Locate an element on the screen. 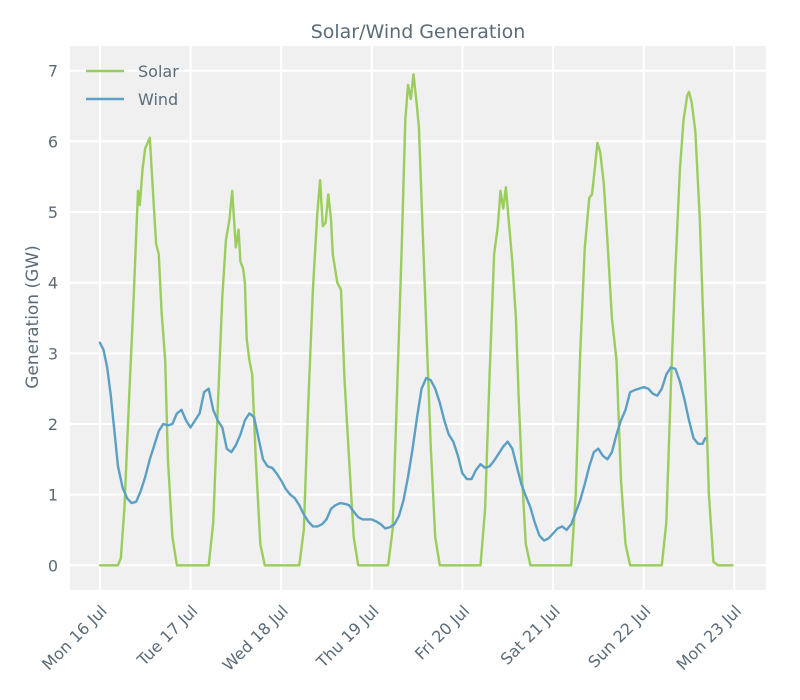  x-tick-label: Mon 16 Jul is located at coordinates (74, 637).